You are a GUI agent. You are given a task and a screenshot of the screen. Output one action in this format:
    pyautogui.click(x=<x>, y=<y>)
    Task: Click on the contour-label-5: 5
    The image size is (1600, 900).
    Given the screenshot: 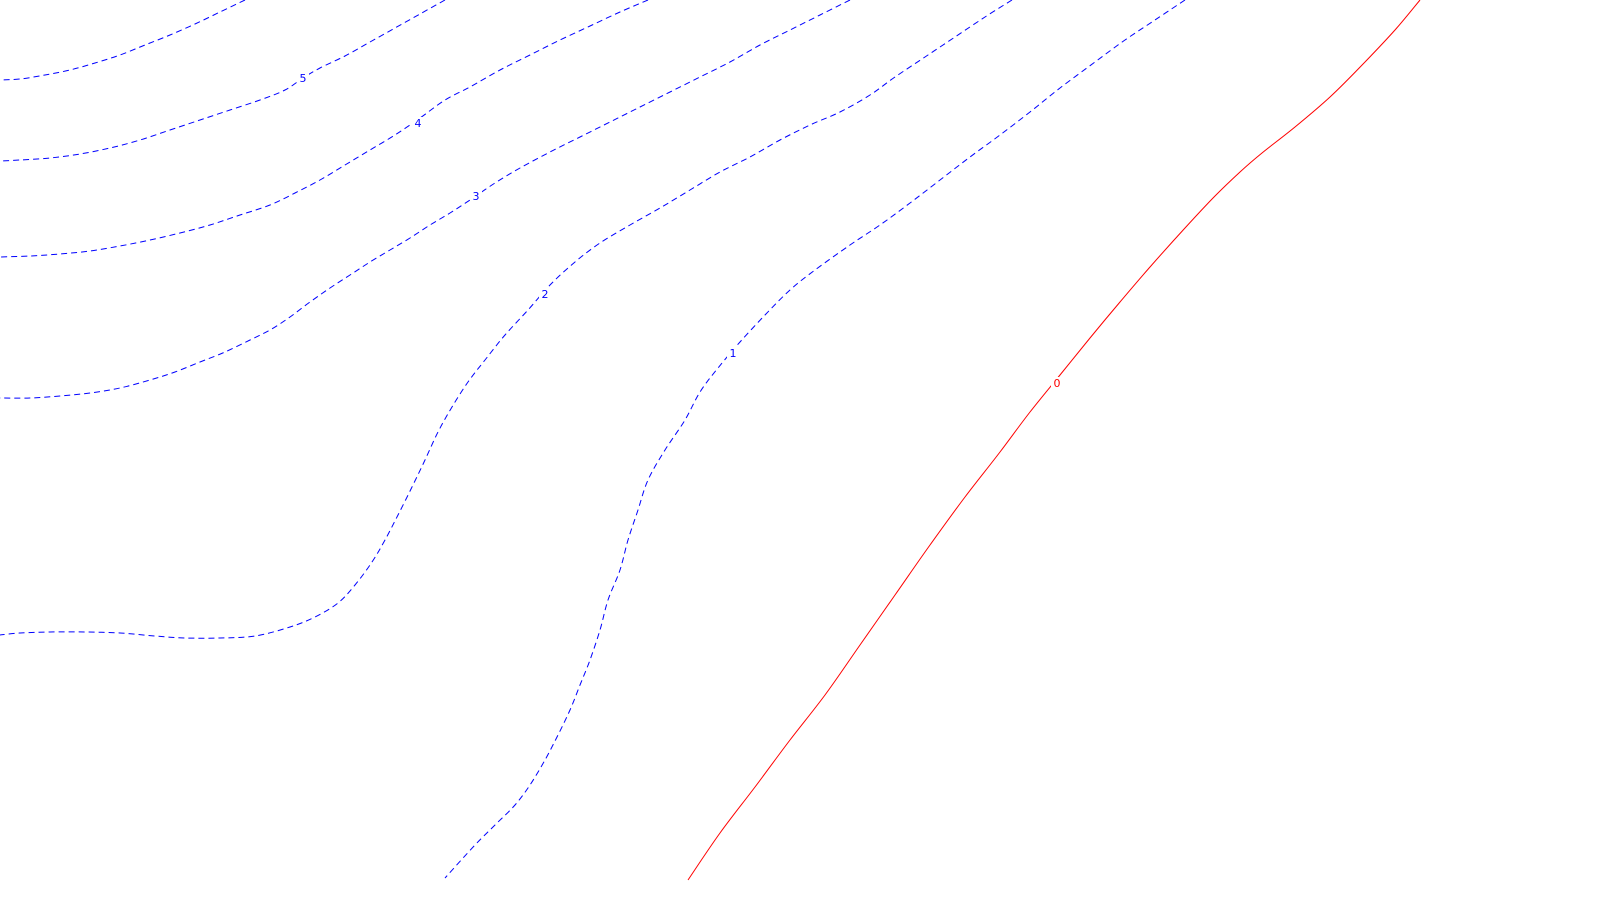 What is the action you would take?
    pyautogui.click(x=303, y=78)
    